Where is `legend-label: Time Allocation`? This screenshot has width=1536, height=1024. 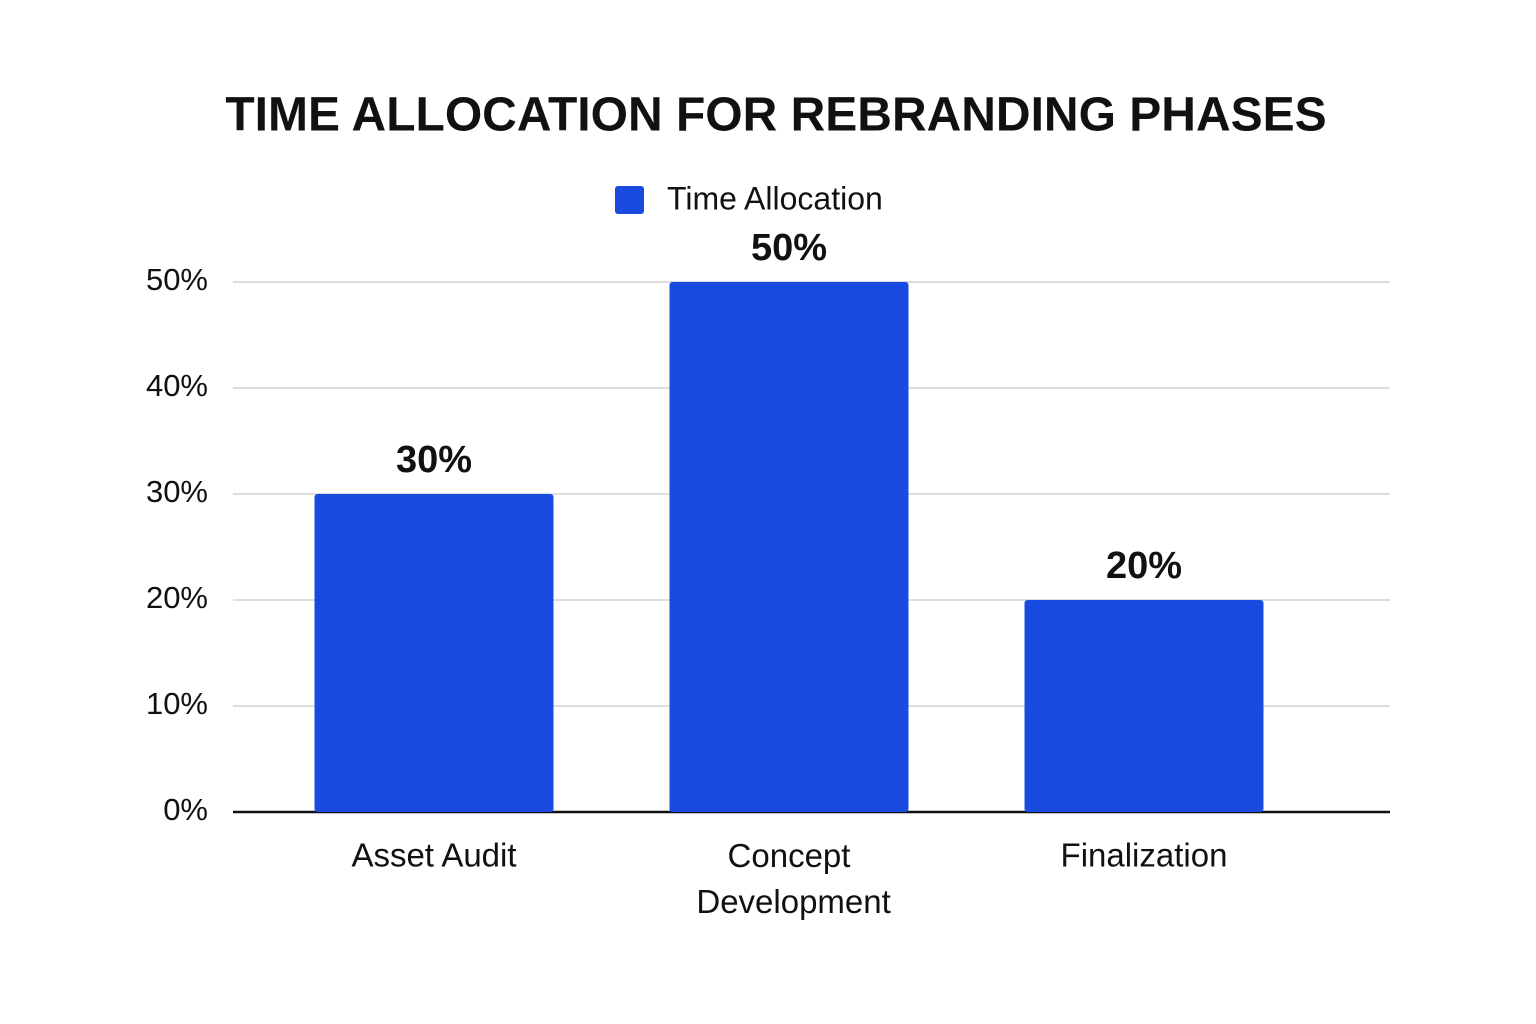 legend-label: Time Allocation is located at coordinates (775, 198).